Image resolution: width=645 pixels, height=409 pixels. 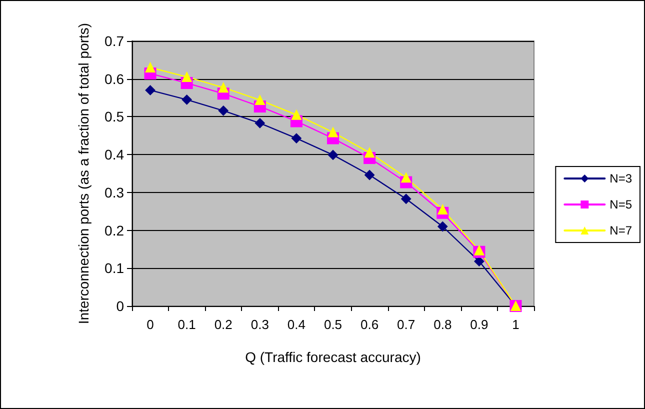 I want to click on x-axis-title: Q (Traffic forecast accuracy), so click(x=333, y=357).